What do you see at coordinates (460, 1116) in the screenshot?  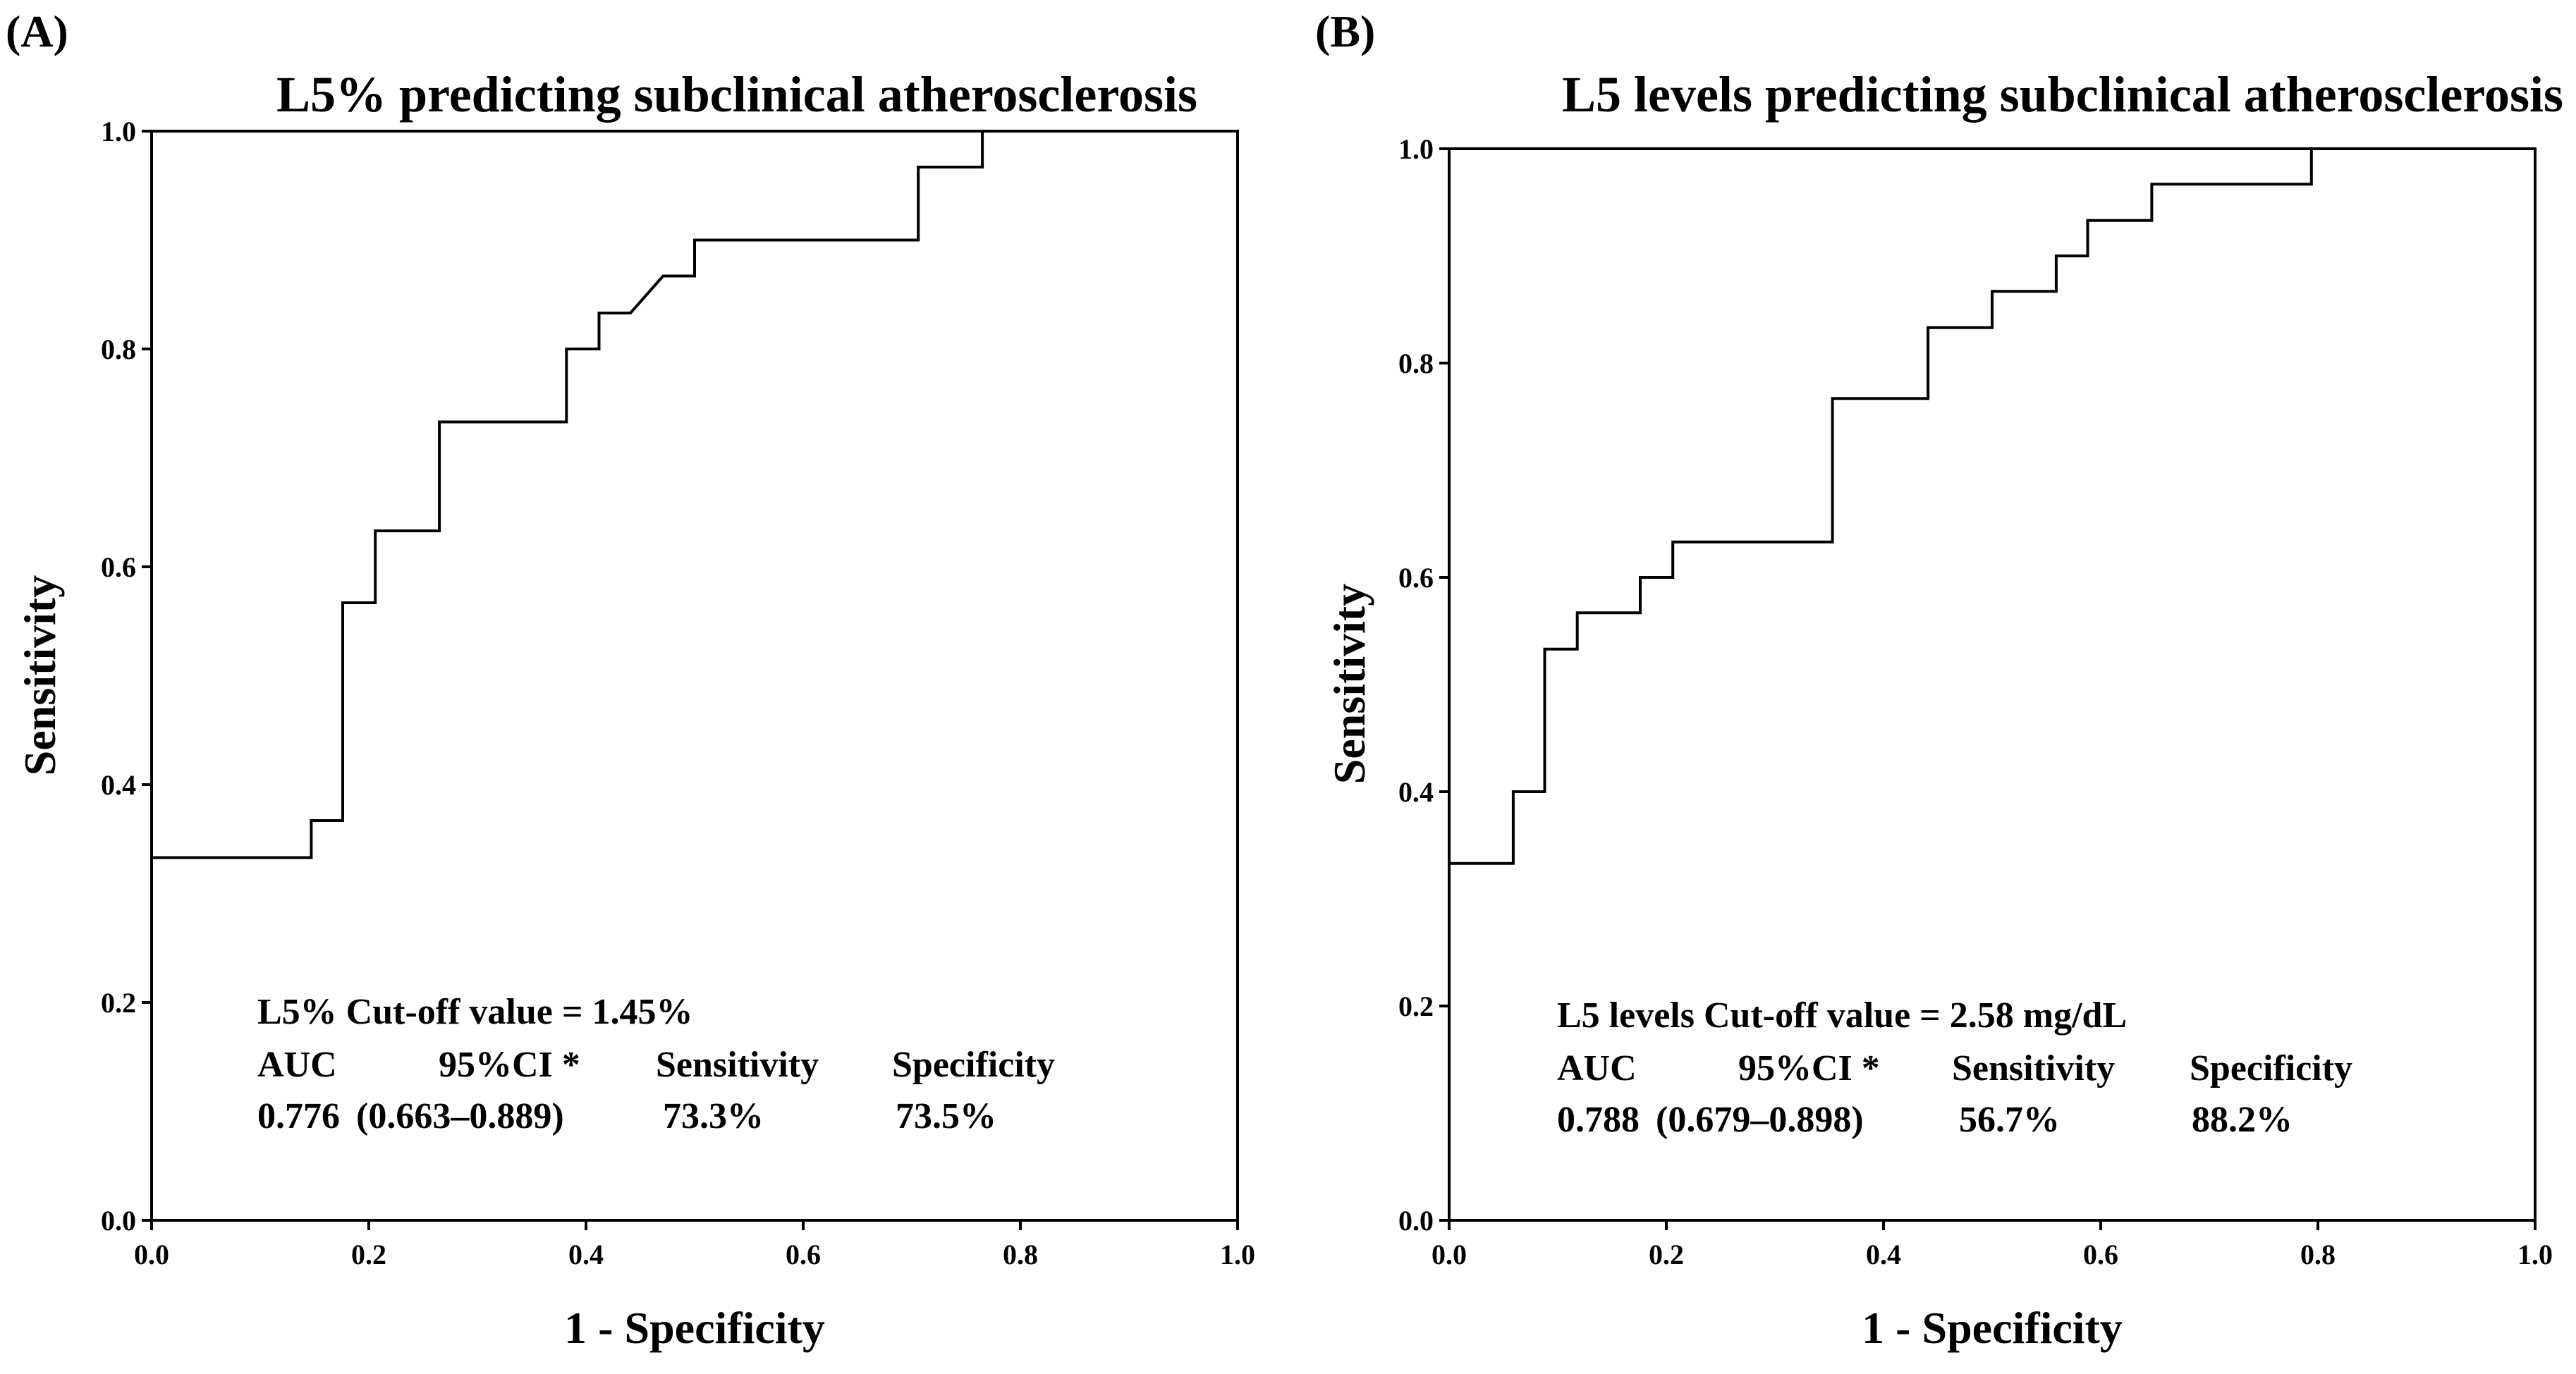 I see `panel-a-ci-value: (0.663–0.889)` at bounding box center [460, 1116].